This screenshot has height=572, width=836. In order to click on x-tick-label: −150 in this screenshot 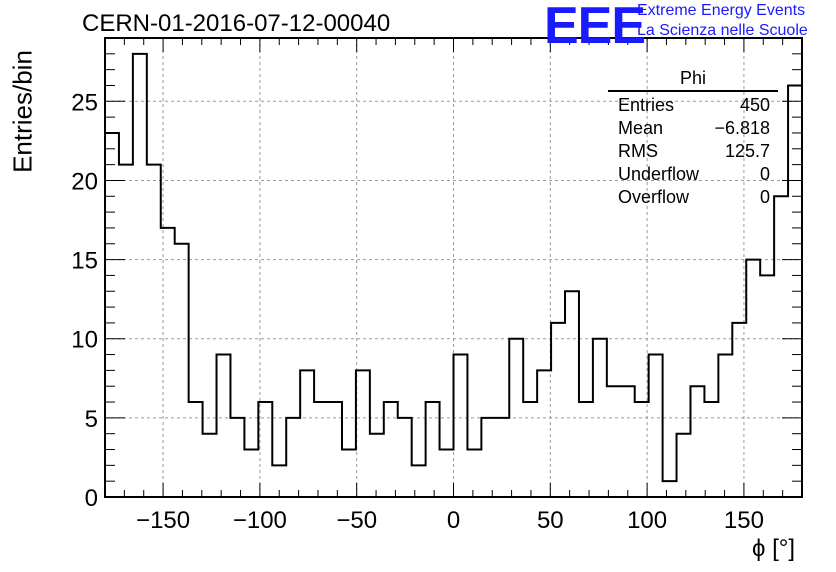, I will do `click(163, 520)`.